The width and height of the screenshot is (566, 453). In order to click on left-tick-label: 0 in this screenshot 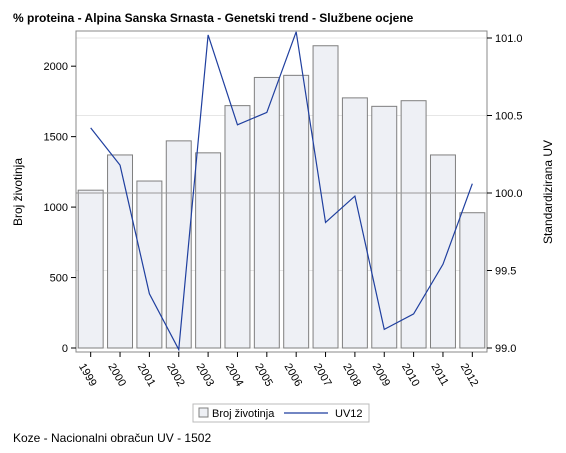, I will do `click(65, 349)`.